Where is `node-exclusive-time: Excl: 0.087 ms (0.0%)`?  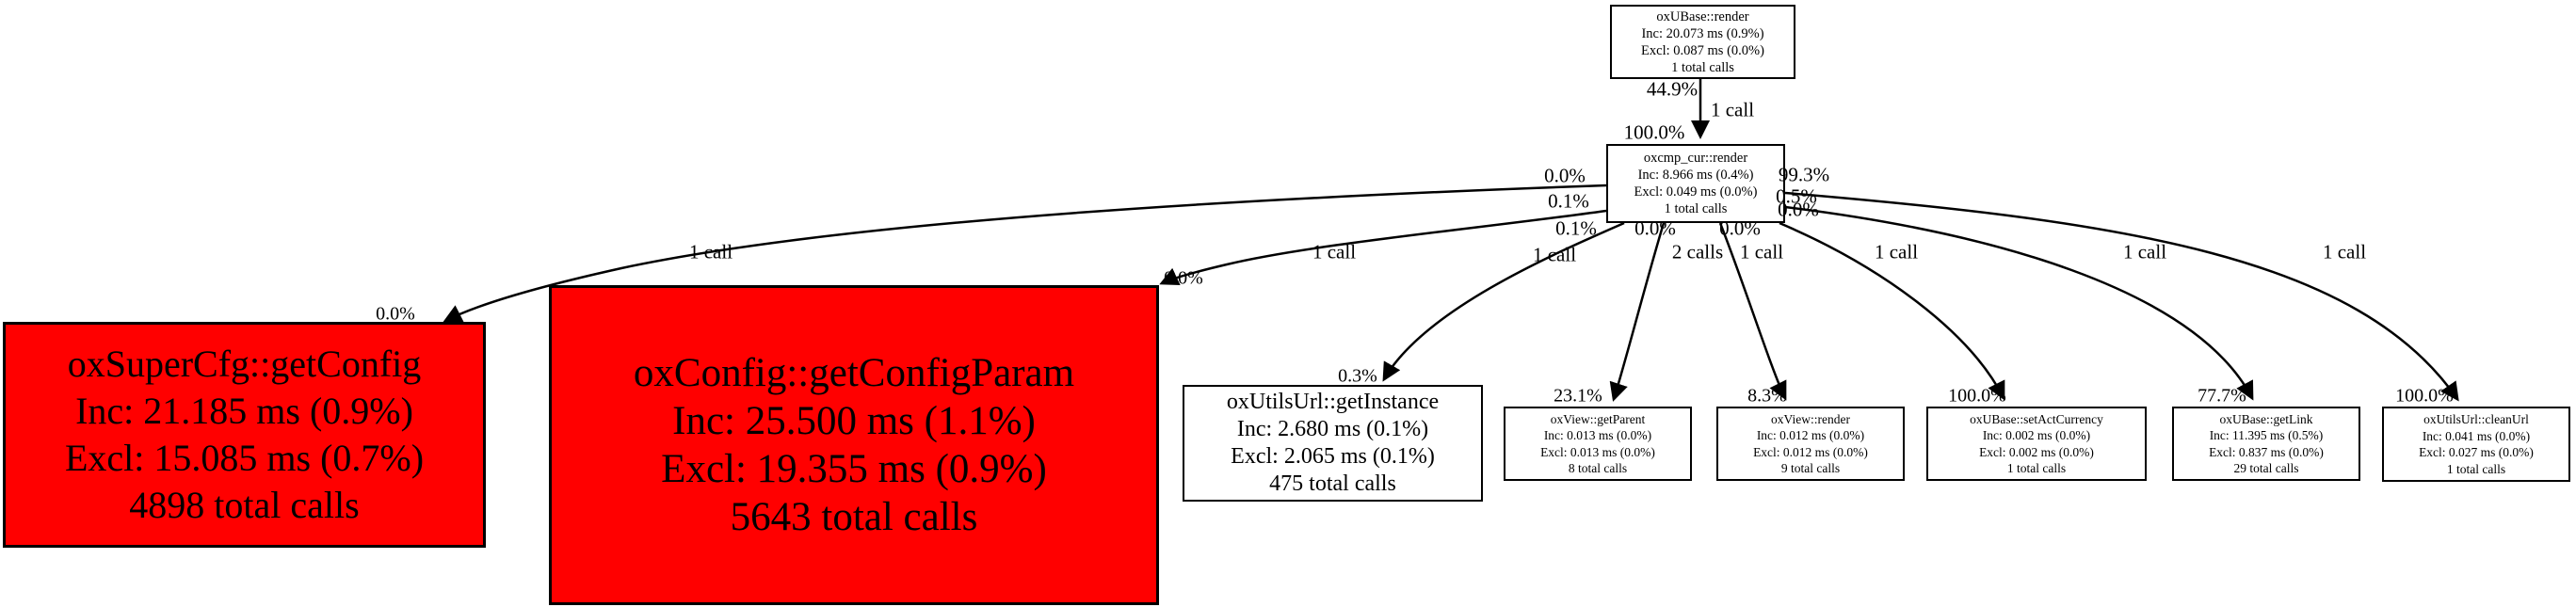
node-exclusive-time: Excl: 0.087 ms (0.0%) is located at coordinates (1702, 50).